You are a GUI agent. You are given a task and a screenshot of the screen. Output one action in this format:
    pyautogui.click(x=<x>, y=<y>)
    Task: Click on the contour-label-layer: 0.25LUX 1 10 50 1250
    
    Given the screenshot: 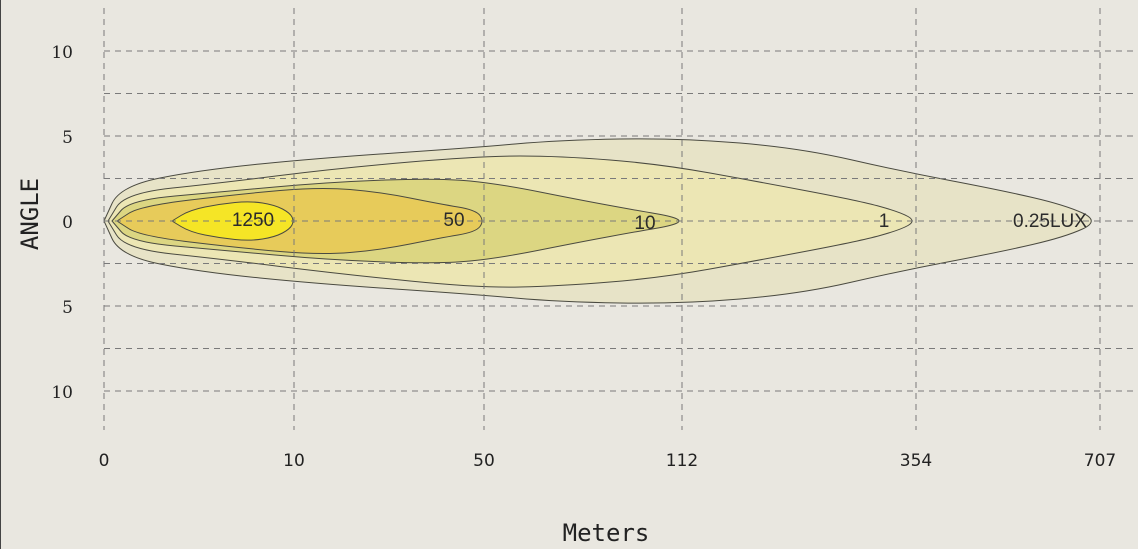 What is the action you would take?
    pyautogui.click(x=659, y=222)
    